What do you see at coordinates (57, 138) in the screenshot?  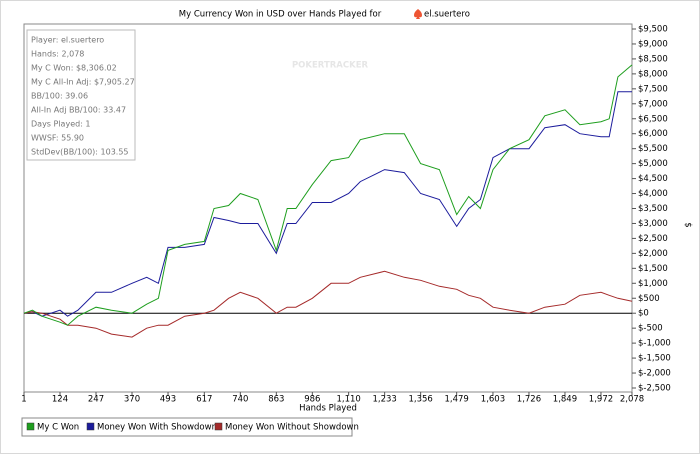 I see `info-line: WWSF: 55.90` at bounding box center [57, 138].